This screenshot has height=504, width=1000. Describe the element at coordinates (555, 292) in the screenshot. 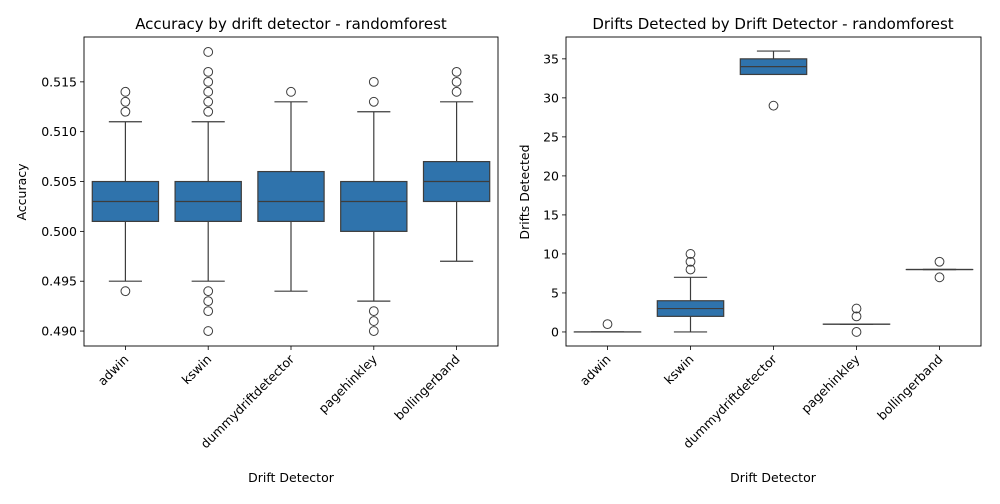

I see `y-tick-label: 5` at that location.